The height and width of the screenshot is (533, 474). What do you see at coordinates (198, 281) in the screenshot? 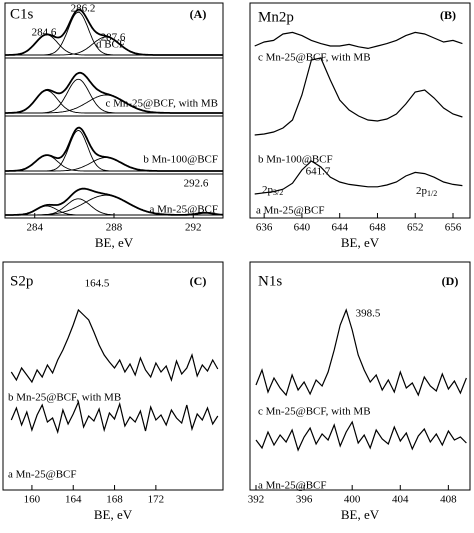
I see `panel-label: (C)` at bounding box center [198, 281].